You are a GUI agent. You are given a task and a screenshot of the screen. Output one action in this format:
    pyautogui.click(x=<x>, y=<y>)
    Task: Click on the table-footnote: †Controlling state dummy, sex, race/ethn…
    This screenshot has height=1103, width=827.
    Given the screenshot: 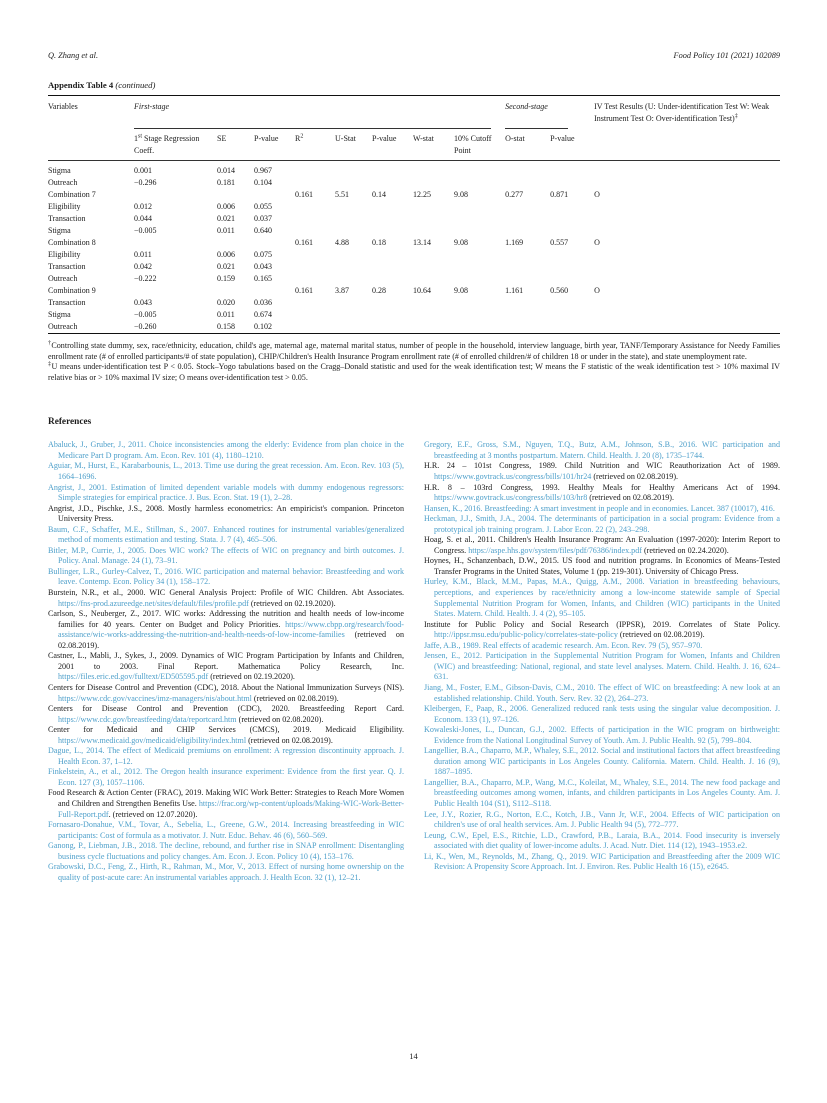 What is the action you would take?
    pyautogui.click(x=414, y=350)
    